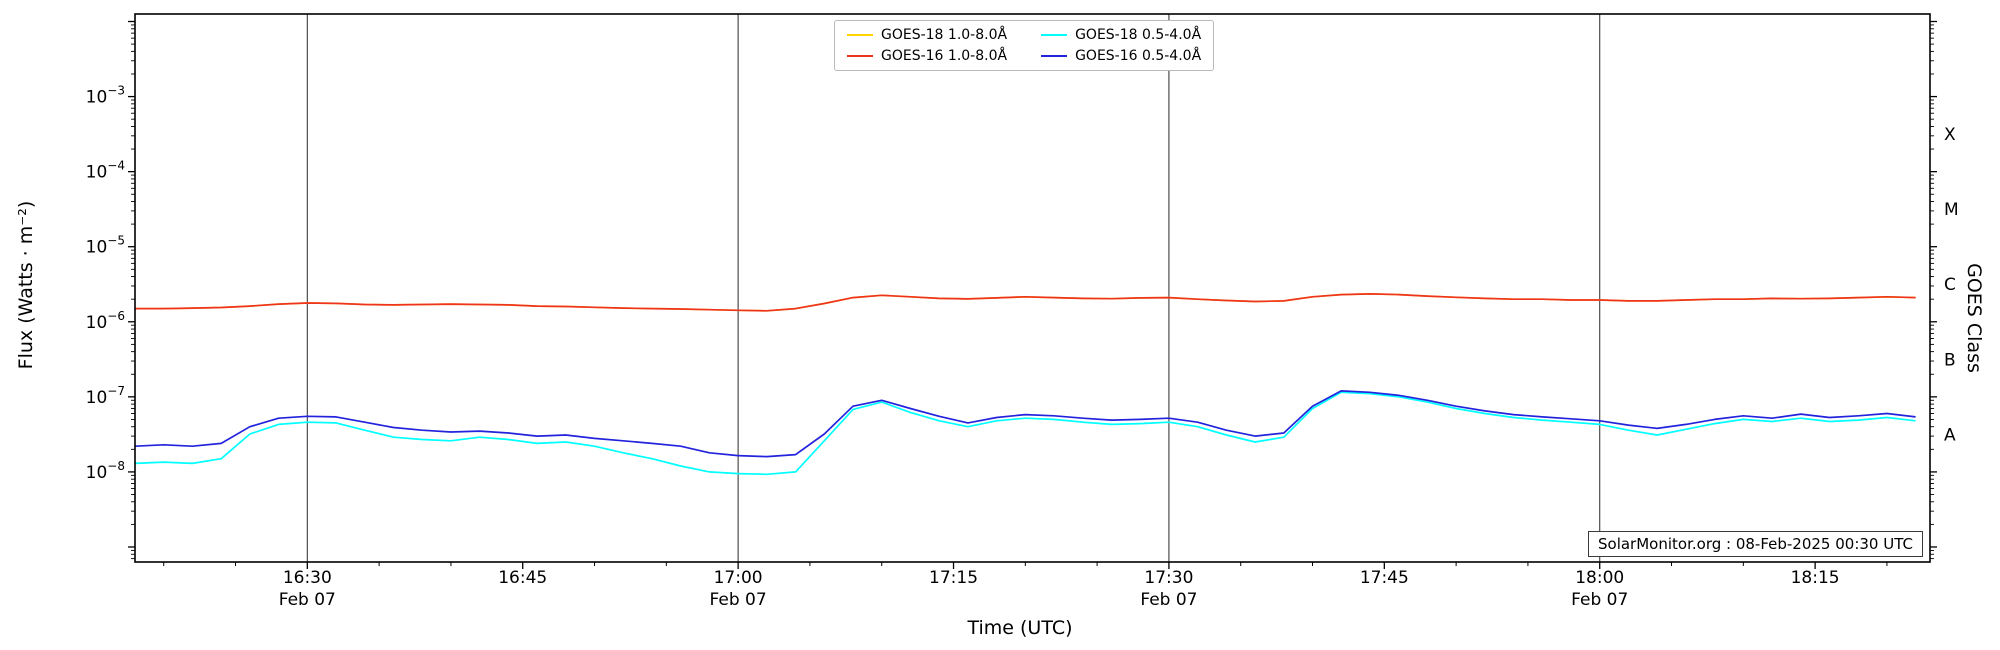  Describe the element at coordinates (26, 285) in the screenshot. I see `y-axis-title: Flux (Watts · m⁻²)` at that location.